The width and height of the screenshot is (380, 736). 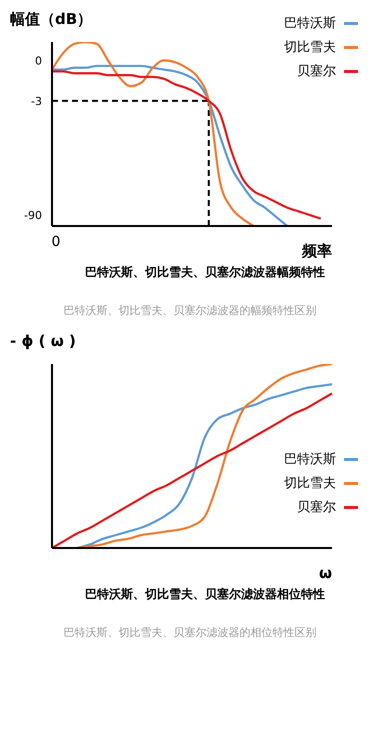 I want to click on x-axis-title: ω, so click(x=325, y=573).